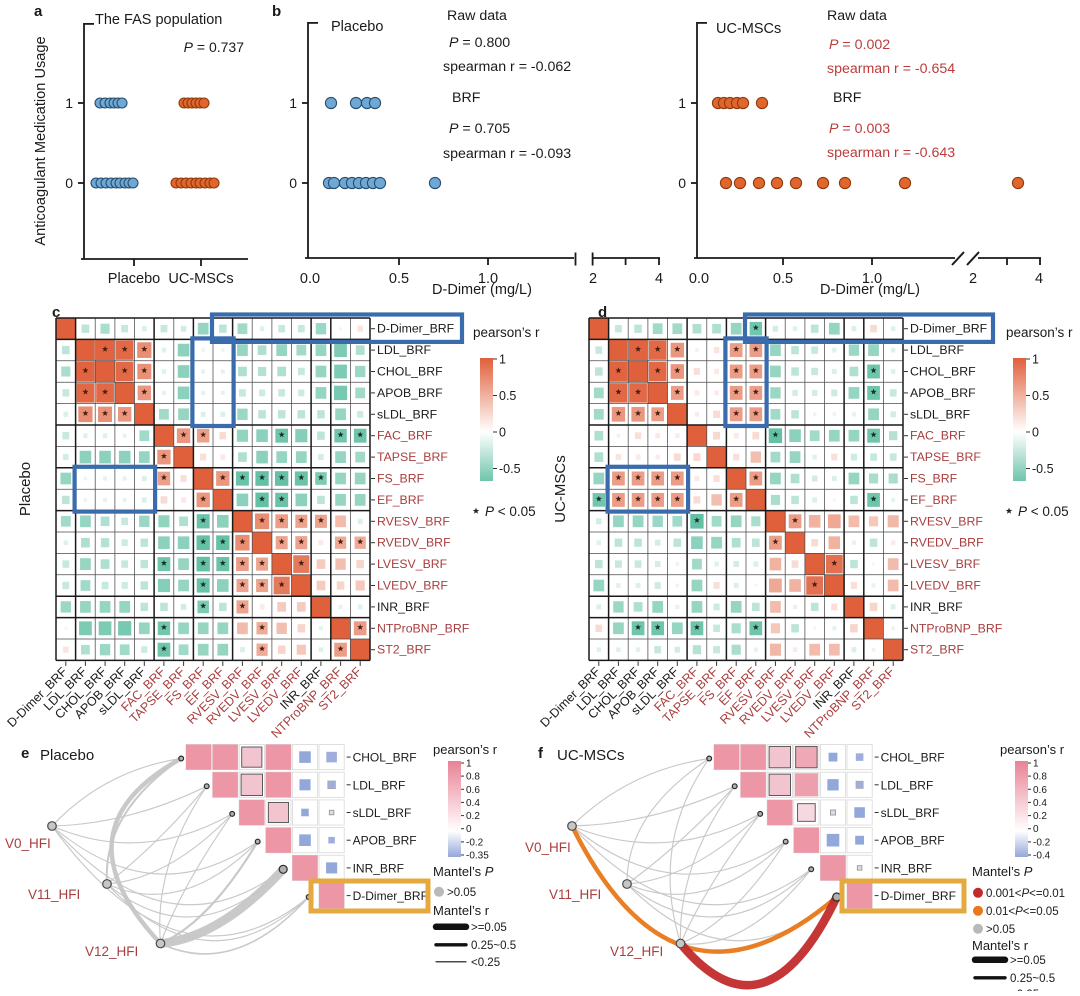 The height and width of the screenshot is (996, 1080). Describe the element at coordinates (38, 11) in the screenshot. I see `svg-text: a` at that location.